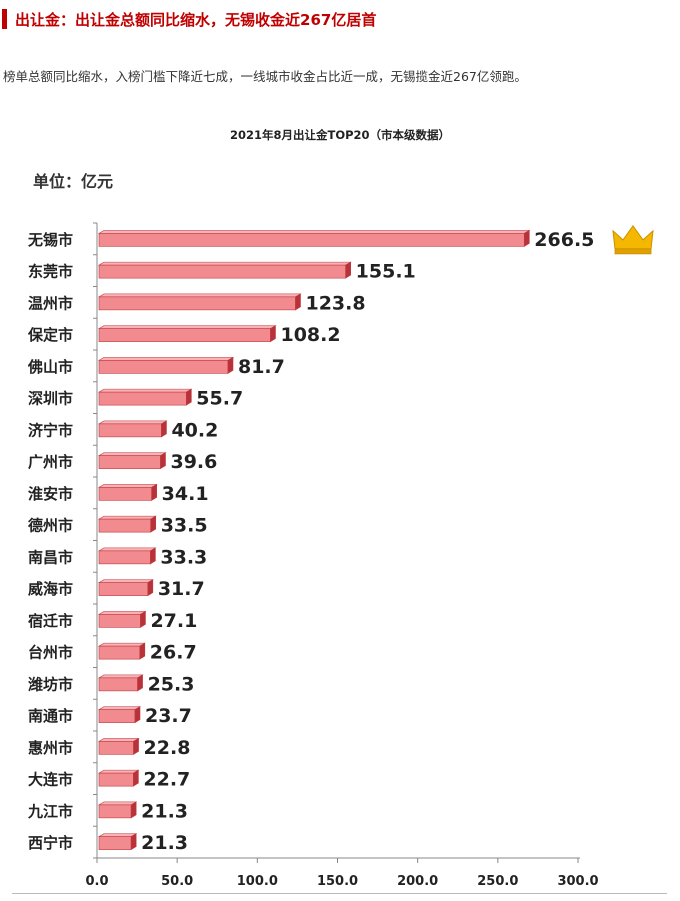 The width and height of the screenshot is (680, 901). What do you see at coordinates (173, 653) in the screenshot?
I see `value-label: 26.7` at bounding box center [173, 653].